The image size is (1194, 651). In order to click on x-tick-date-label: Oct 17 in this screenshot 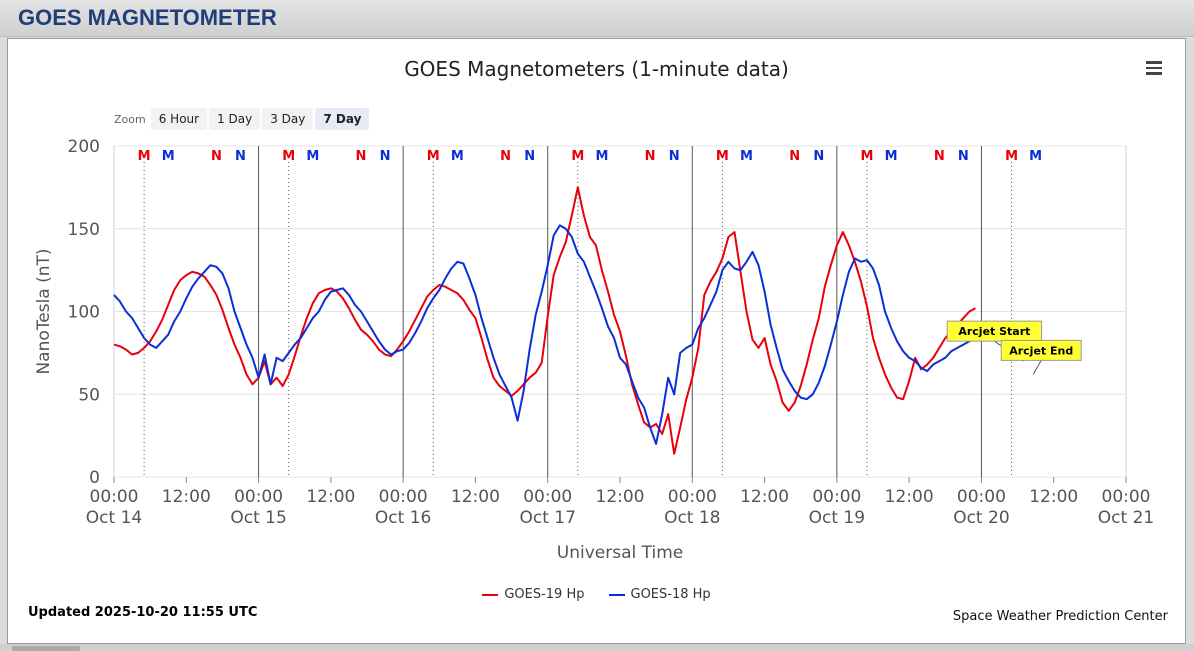, I will do `click(547, 518)`.